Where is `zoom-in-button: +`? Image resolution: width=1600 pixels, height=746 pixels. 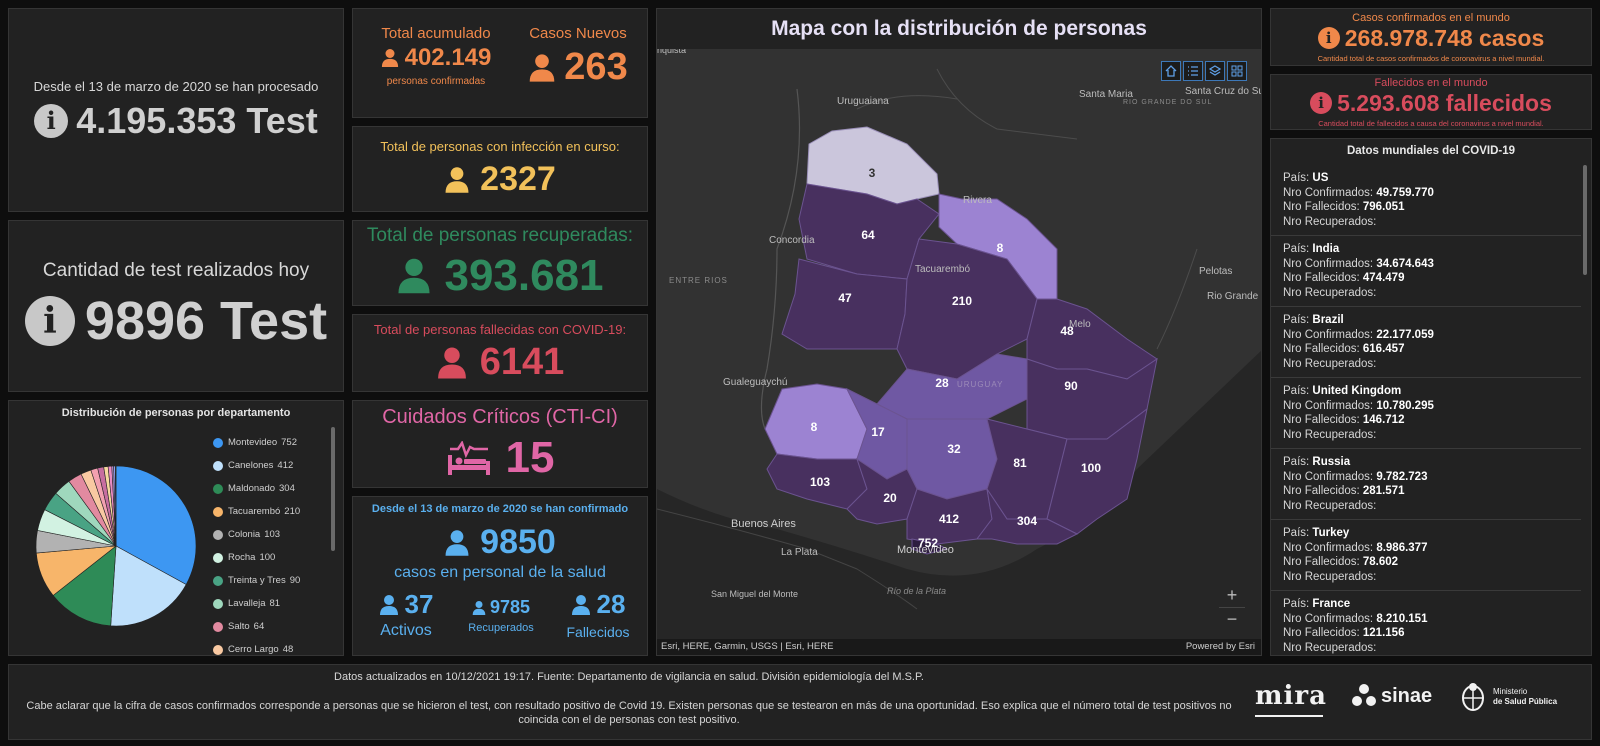 zoom-in-button: + is located at coordinates (1232, 595).